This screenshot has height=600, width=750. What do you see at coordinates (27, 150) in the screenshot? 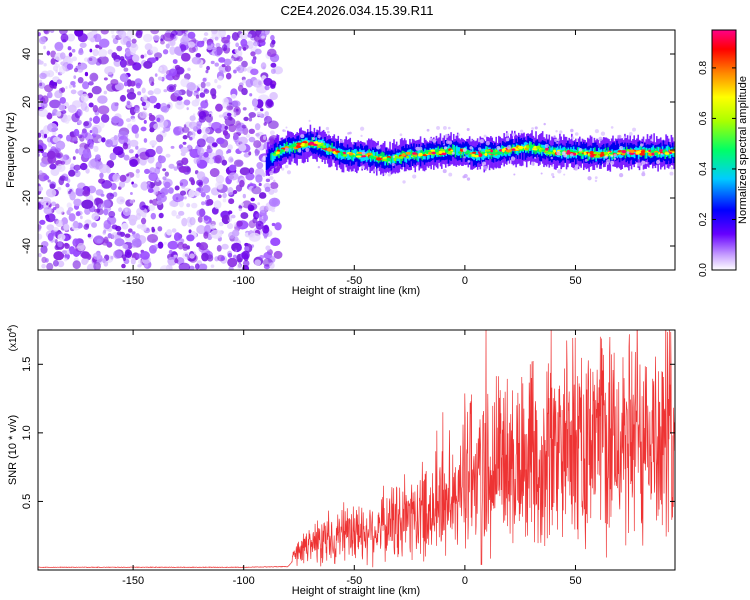
I see `spectrogram-y-tick-label: 0` at bounding box center [27, 150].